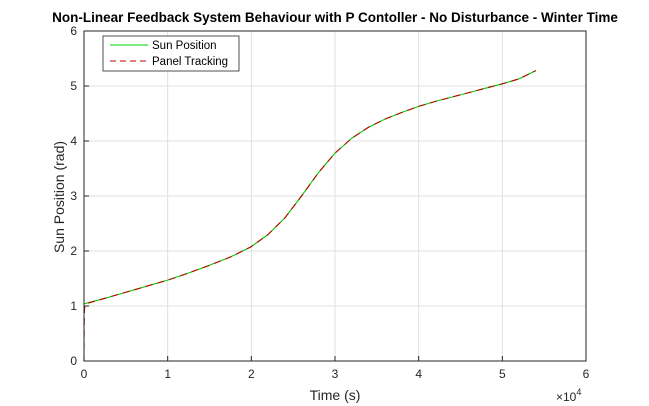 This screenshot has height=406, width=649. Describe the element at coordinates (73, 306) in the screenshot. I see `y-tick-label: 1` at that location.